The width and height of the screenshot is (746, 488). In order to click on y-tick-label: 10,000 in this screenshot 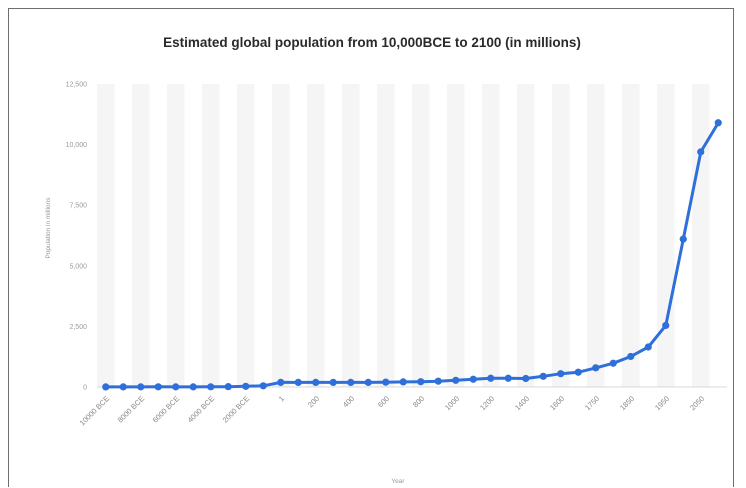, I will do `click(77, 145)`.